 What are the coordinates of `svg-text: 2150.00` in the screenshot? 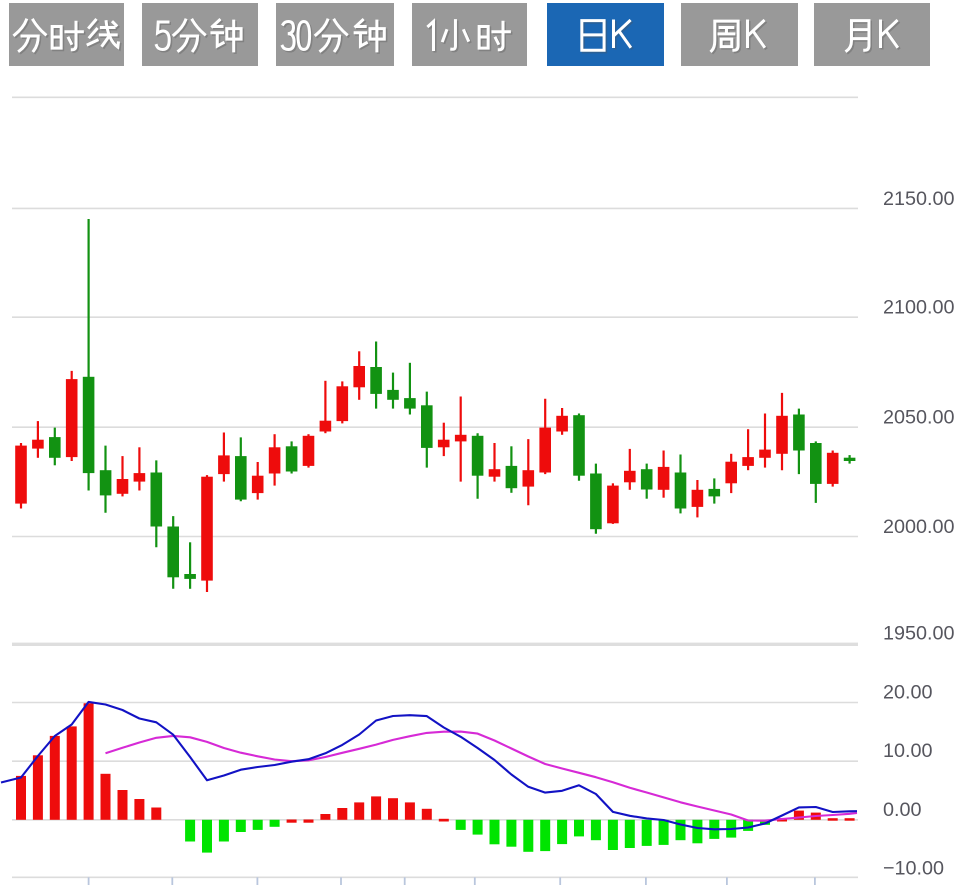 It's located at (919, 199).